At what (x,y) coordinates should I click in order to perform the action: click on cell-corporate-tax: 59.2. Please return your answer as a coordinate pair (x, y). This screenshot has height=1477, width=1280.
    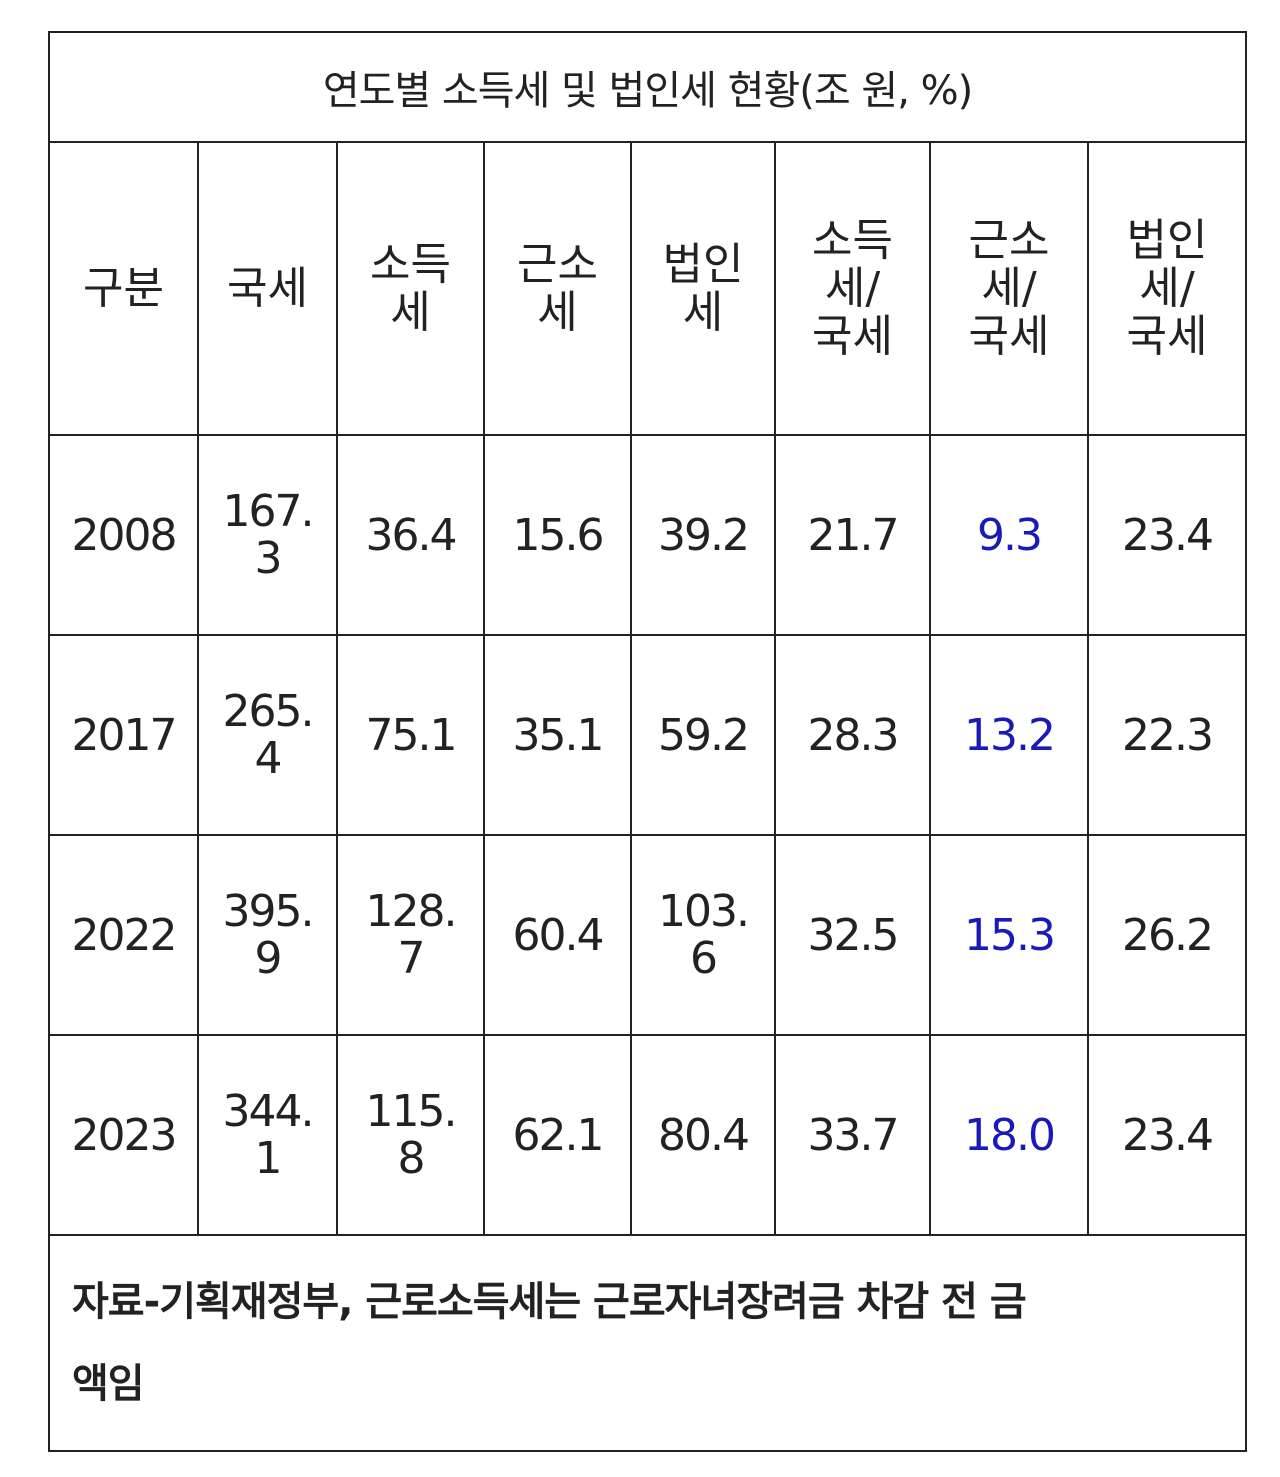
    Looking at the image, I should click on (703, 735).